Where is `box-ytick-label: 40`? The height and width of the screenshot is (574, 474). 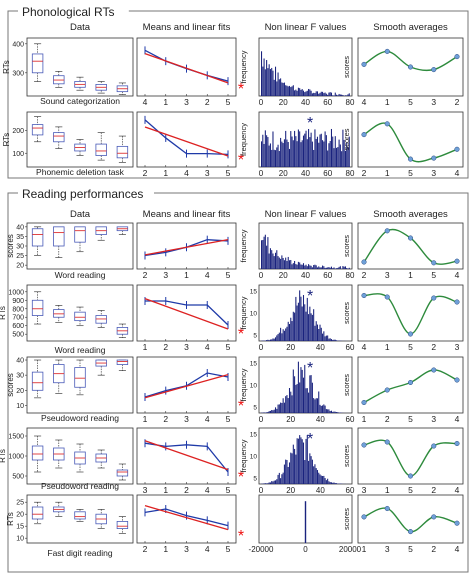
box-ytick-label: 40 is located at coordinates (20, 361).